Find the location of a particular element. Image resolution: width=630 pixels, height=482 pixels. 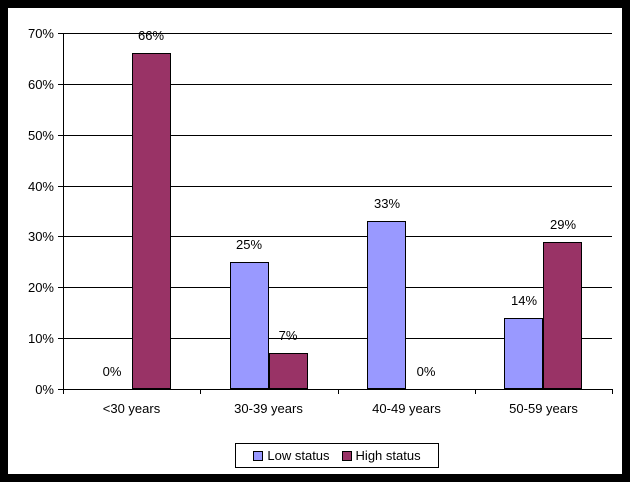

x-category-label-30-39-years: 30-39 years is located at coordinates (268, 408).